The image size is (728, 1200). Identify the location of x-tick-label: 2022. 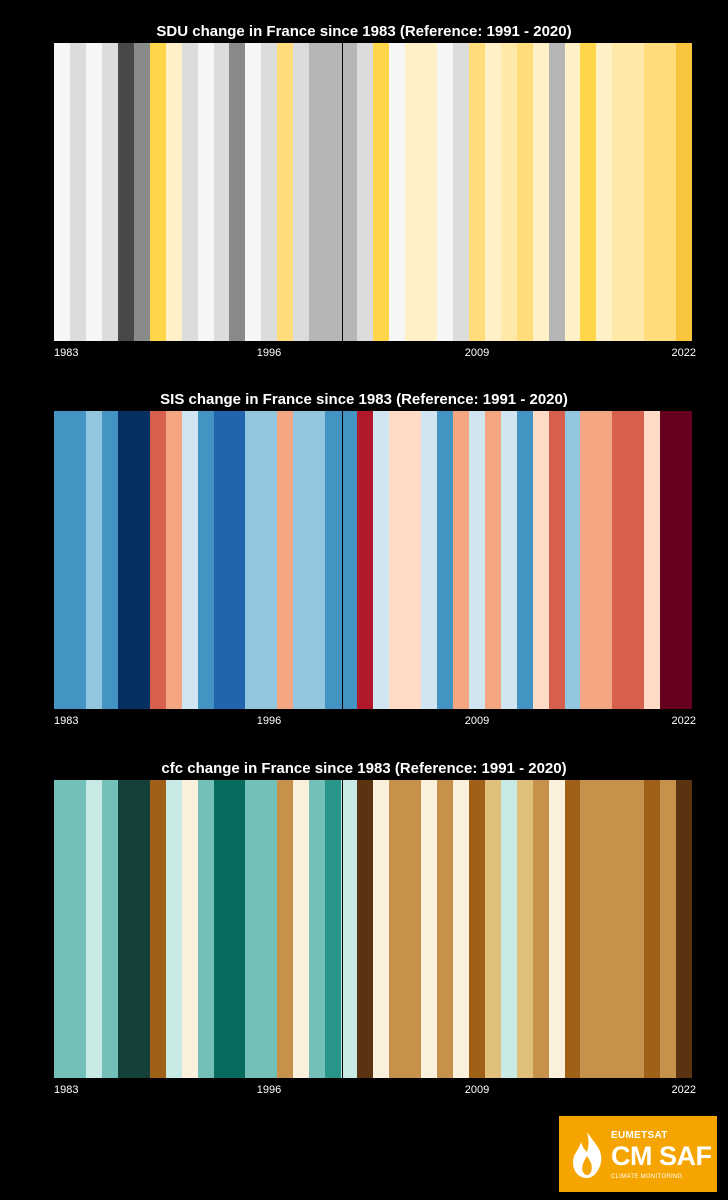
(683, 721).